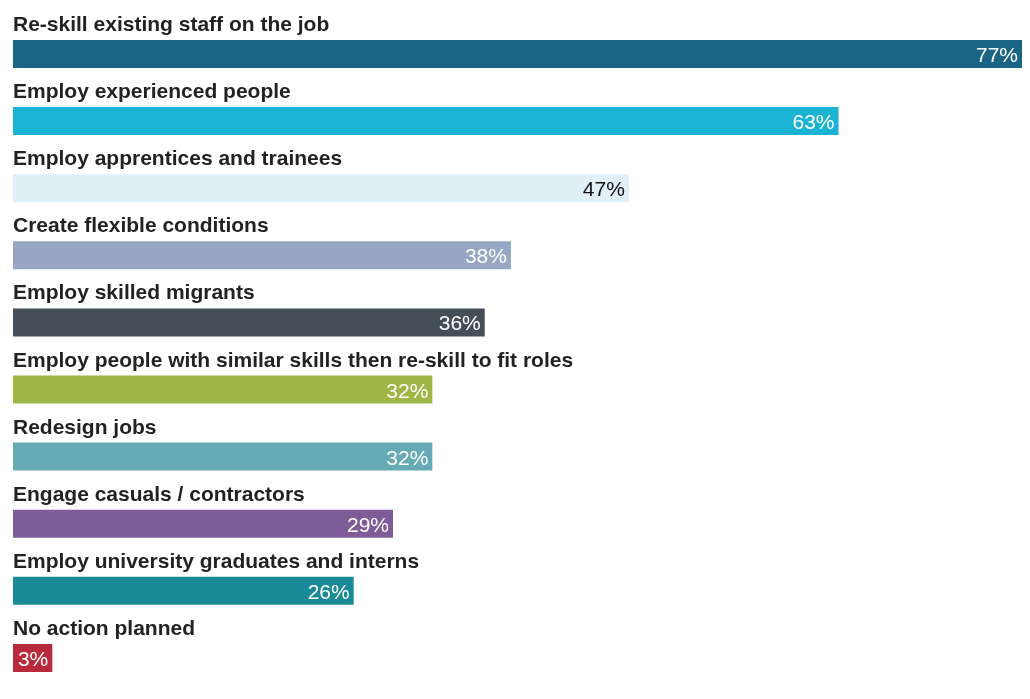 This screenshot has height=699, width=1030. I want to click on y-tick-label: Employ university graduates and interns, so click(216, 560).